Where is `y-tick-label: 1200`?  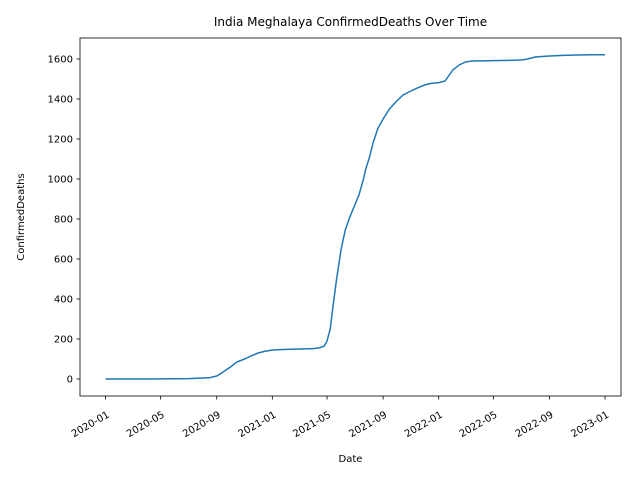 y-tick-label: 1200 is located at coordinates (60, 140).